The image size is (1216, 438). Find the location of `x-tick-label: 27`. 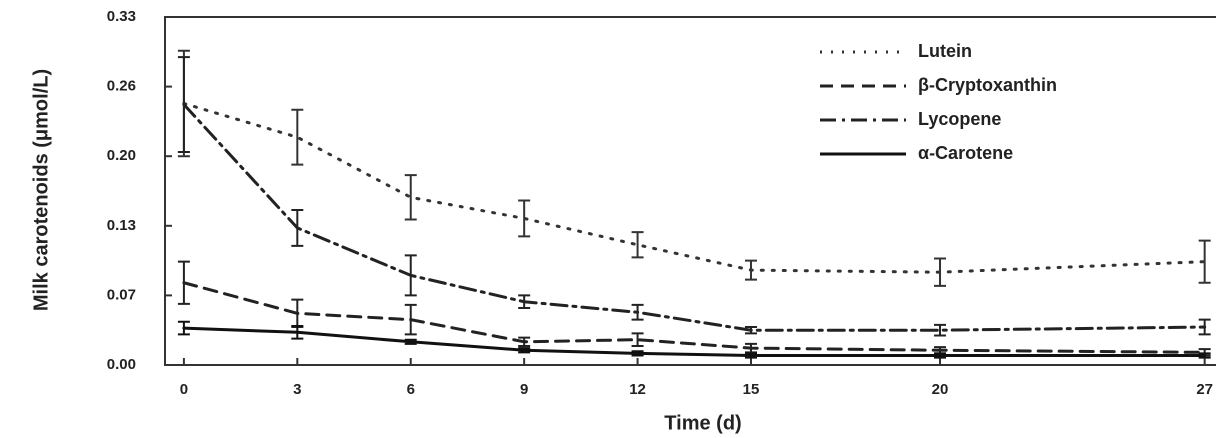

x-tick-label: 27 is located at coordinates (1204, 389).